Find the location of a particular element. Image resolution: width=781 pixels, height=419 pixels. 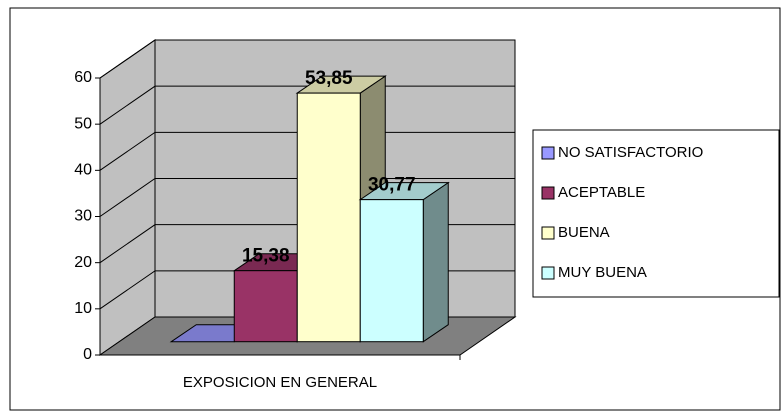

y-tick-label: 40 is located at coordinates (83, 170).